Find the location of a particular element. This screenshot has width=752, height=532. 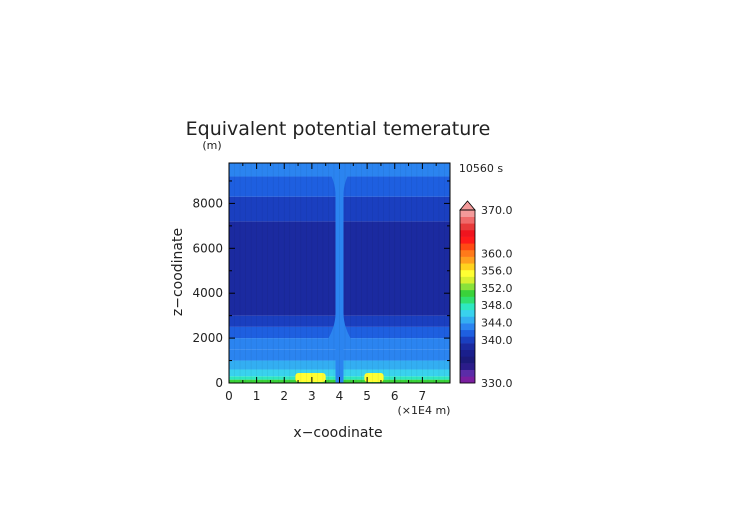

x-tick-label: 3 is located at coordinates (312, 396).